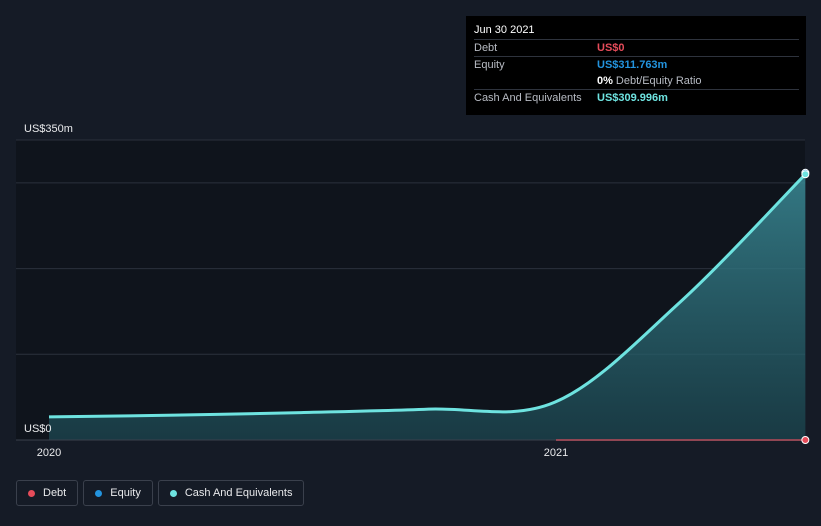 Image resolution: width=821 pixels, height=526 pixels. I want to click on legend-dot-equity, so click(99, 493).